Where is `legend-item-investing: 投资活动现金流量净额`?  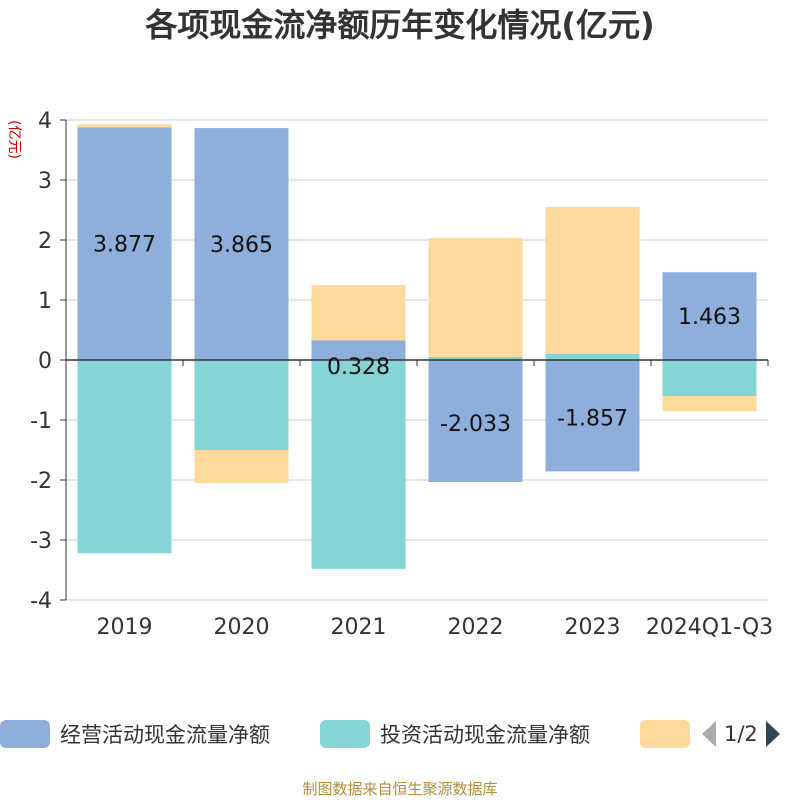 legend-item-investing: 投资活动现金流量净额 is located at coordinates (455, 734).